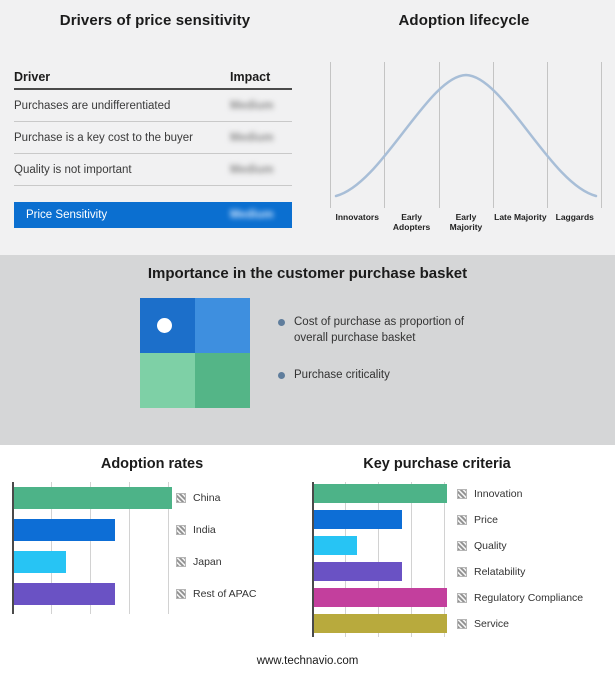  I want to click on drivers-panel-title: Drivers of price sensitivity, so click(155, 20).